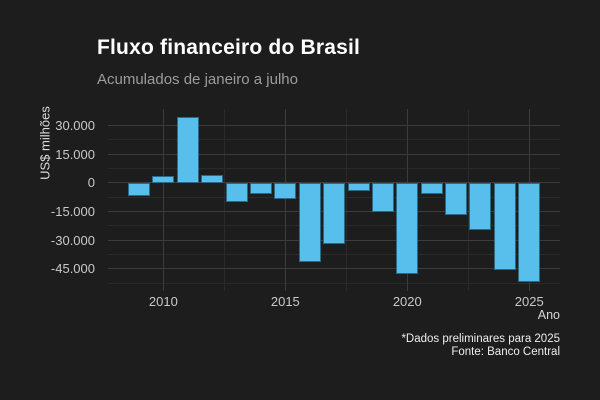 This screenshot has width=600, height=400. What do you see at coordinates (548, 315) in the screenshot?
I see `x-axis-title: Ano` at bounding box center [548, 315].